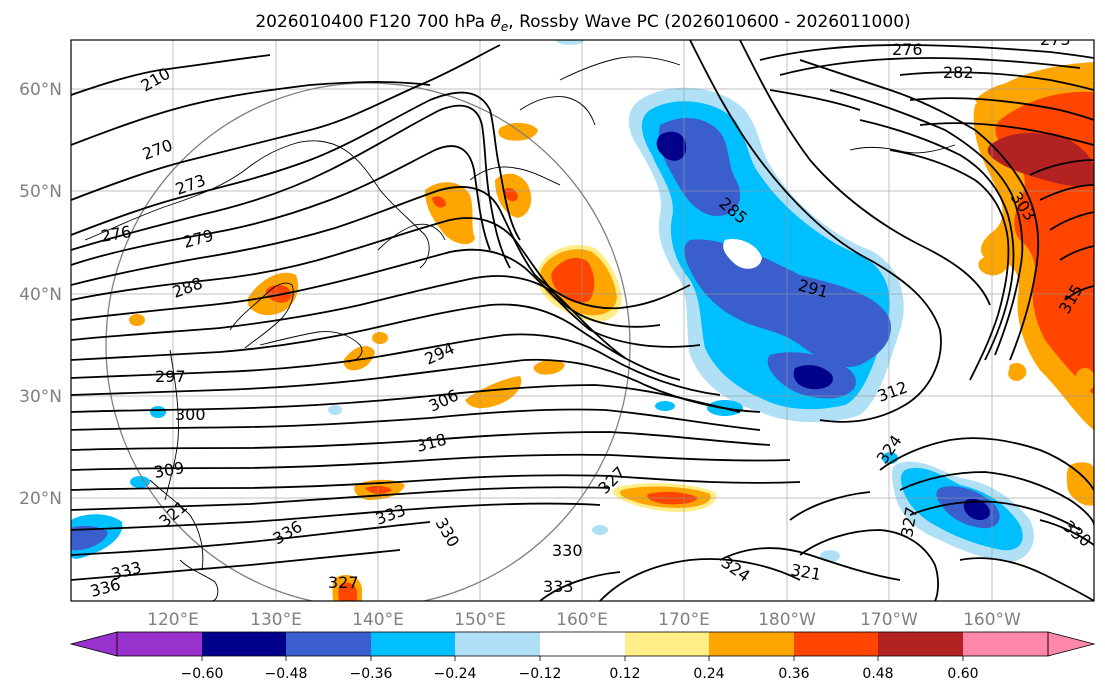 The width and height of the screenshot is (1105, 694). Describe the element at coordinates (573, 280) in the screenshot. I see `positive-anomaly-midlat-inner` at that location.